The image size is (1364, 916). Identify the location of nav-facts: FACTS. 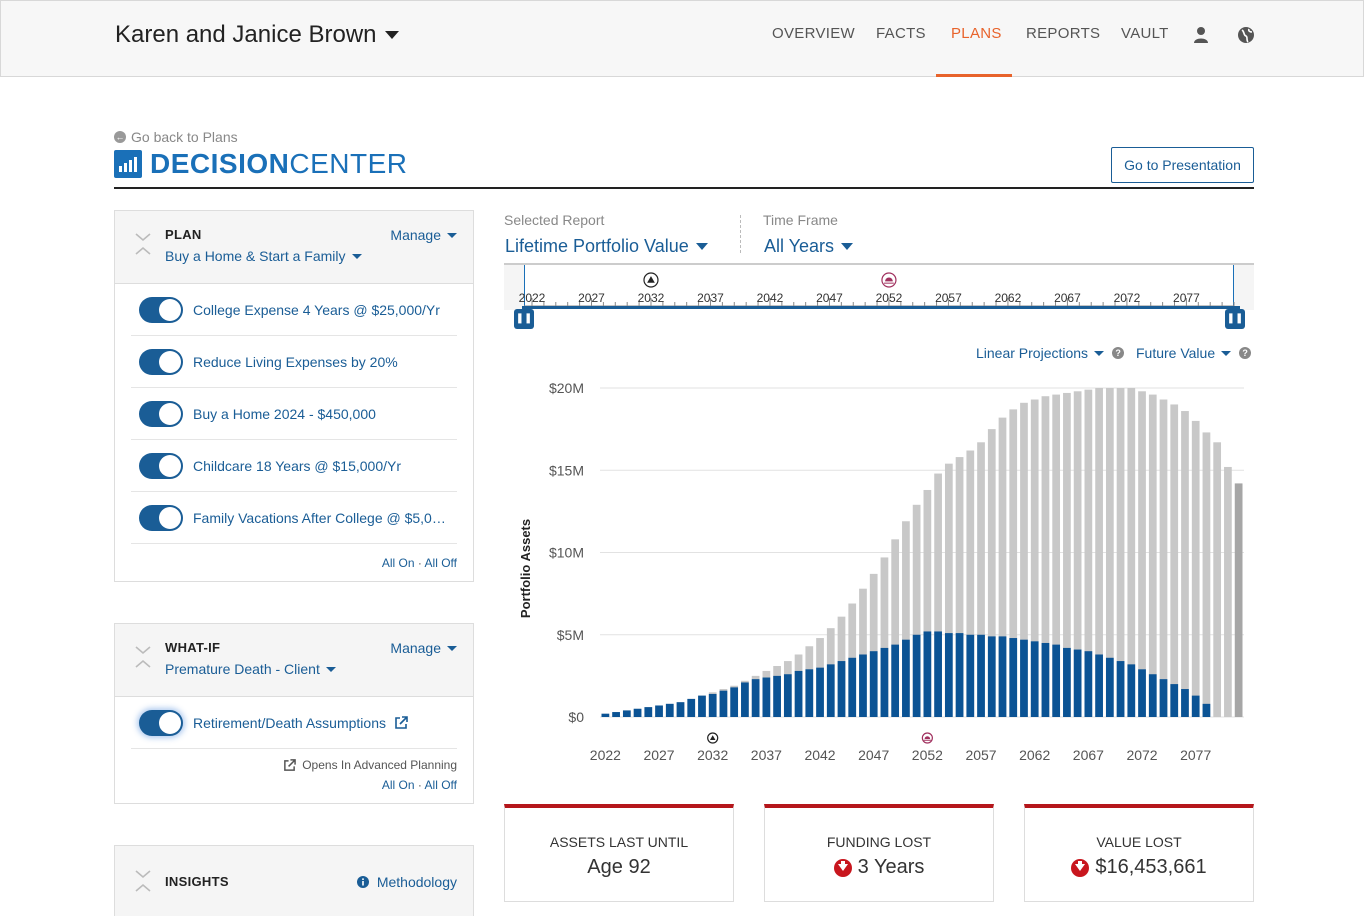
(901, 33).